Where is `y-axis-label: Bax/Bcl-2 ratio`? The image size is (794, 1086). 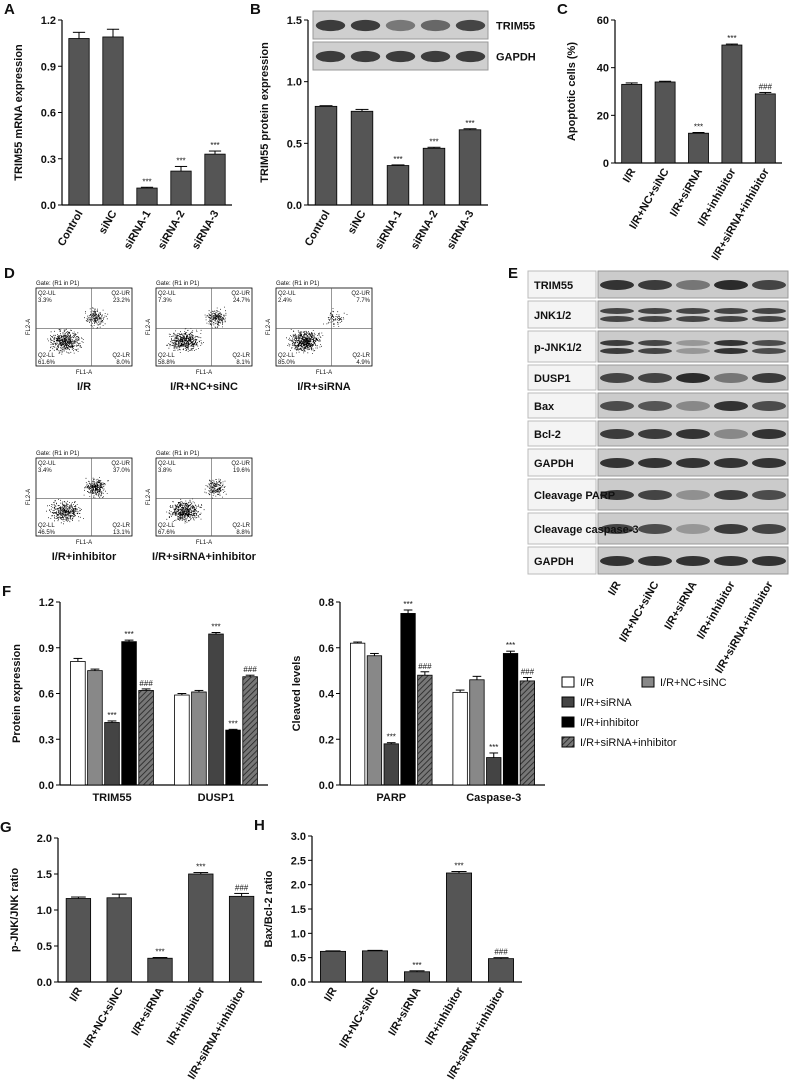
y-axis-label: Bax/Bcl-2 ratio is located at coordinates (269, 908).